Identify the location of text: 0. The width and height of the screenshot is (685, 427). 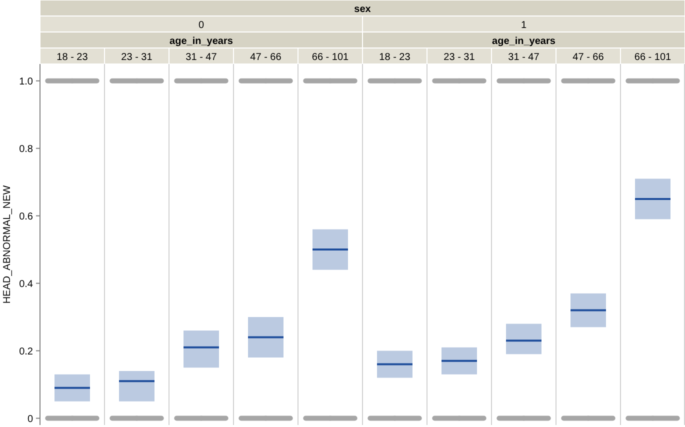
(201, 25).